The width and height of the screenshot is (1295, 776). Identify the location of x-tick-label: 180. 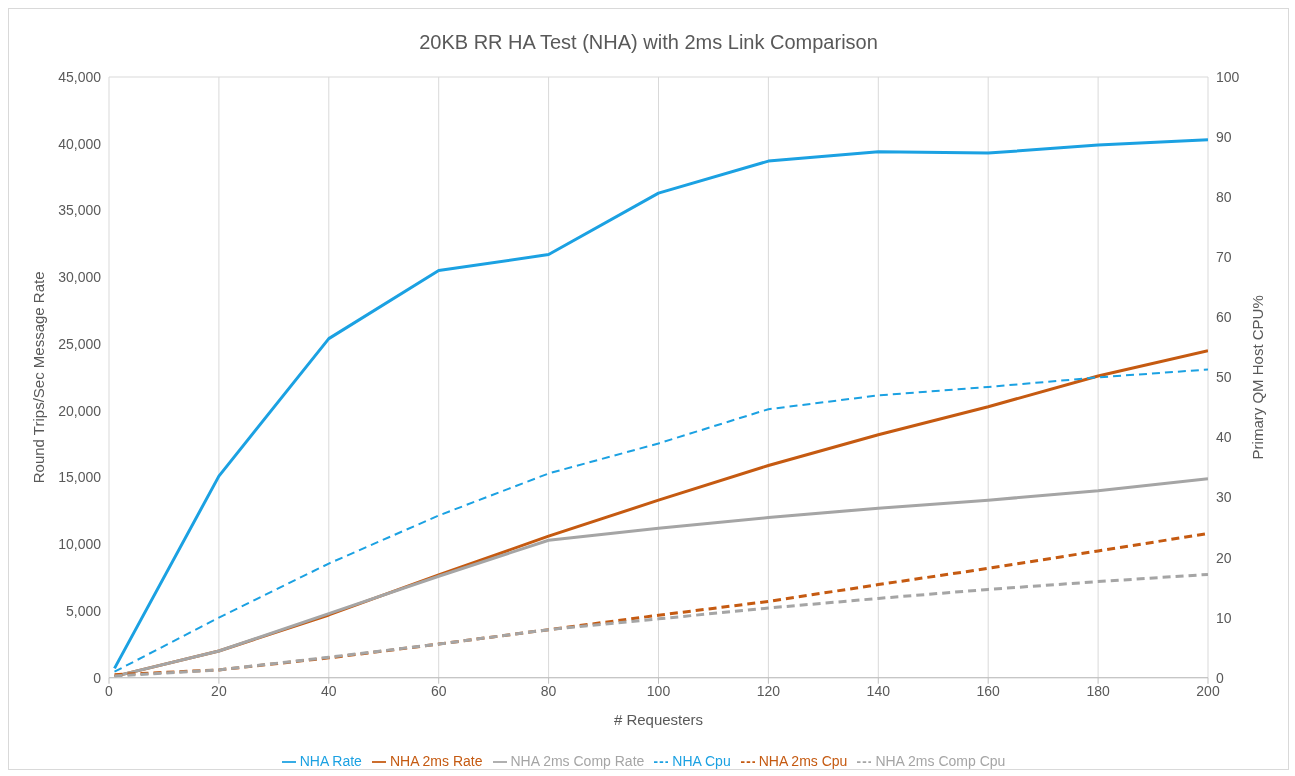
(1098, 690).